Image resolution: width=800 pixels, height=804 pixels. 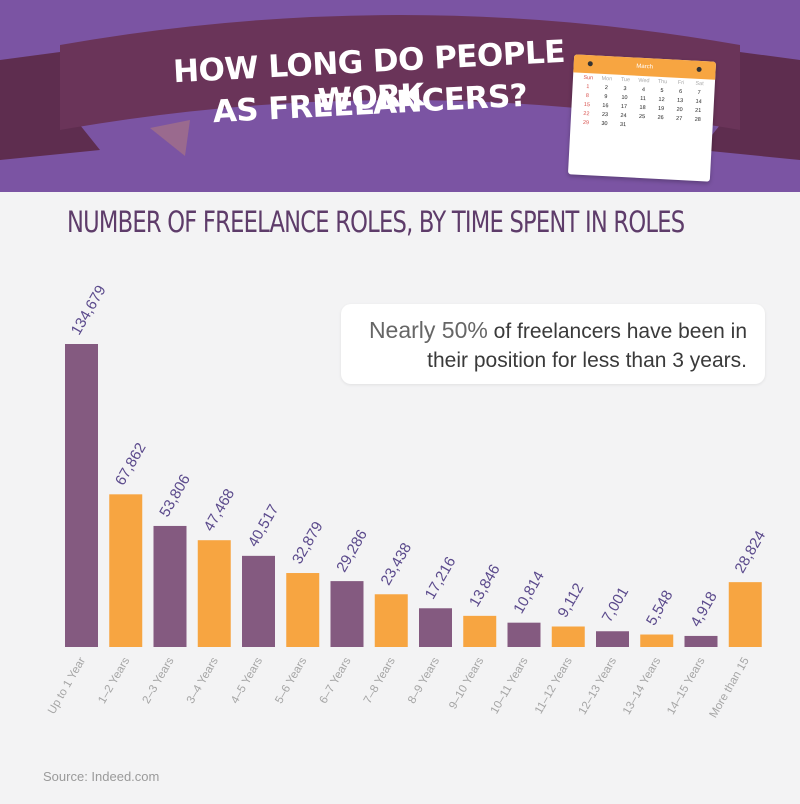 I want to click on tick-label: 5–6 Years, so click(x=291, y=680).